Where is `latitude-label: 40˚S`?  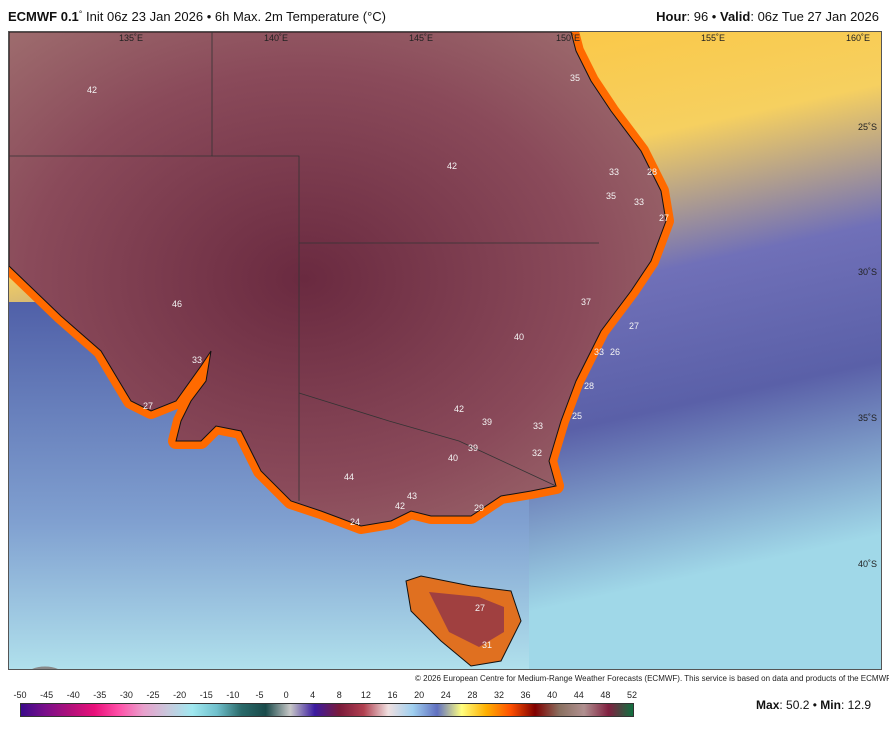 latitude-label: 40˚S is located at coordinates (867, 564).